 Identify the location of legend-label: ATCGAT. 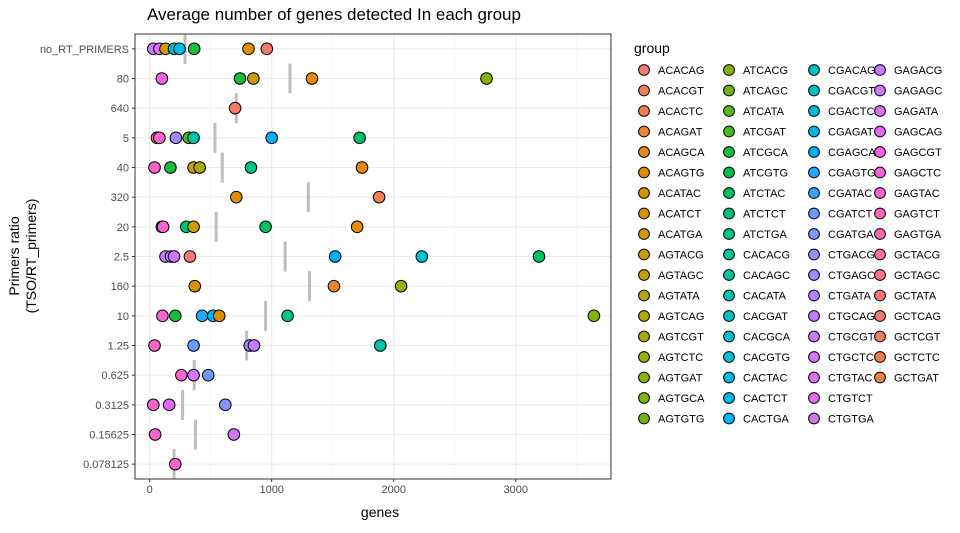
(764, 133).